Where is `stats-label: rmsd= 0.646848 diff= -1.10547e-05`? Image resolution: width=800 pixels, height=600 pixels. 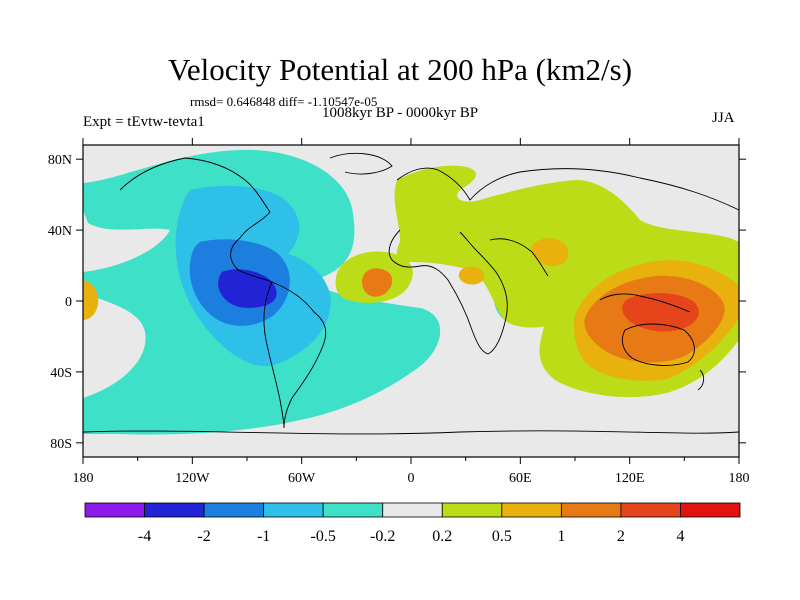 stats-label: rmsd= 0.646848 diff= -1.10547e-05 is located at coordinates (284, 101).